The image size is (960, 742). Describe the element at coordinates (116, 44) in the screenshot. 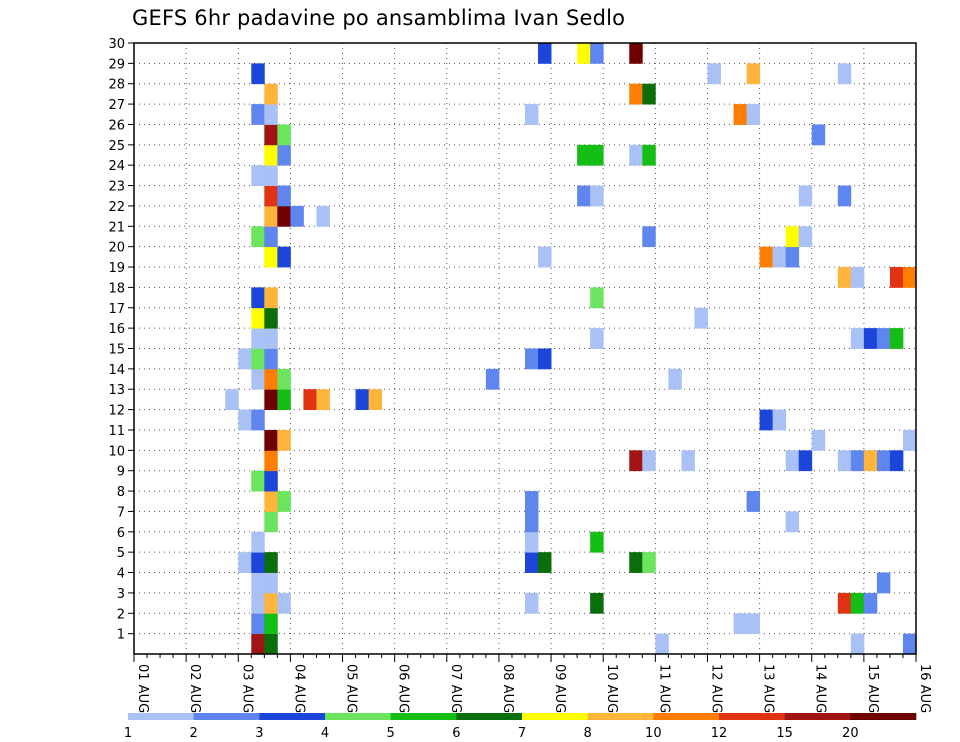

I see `y-tick-label: 30` at that location.